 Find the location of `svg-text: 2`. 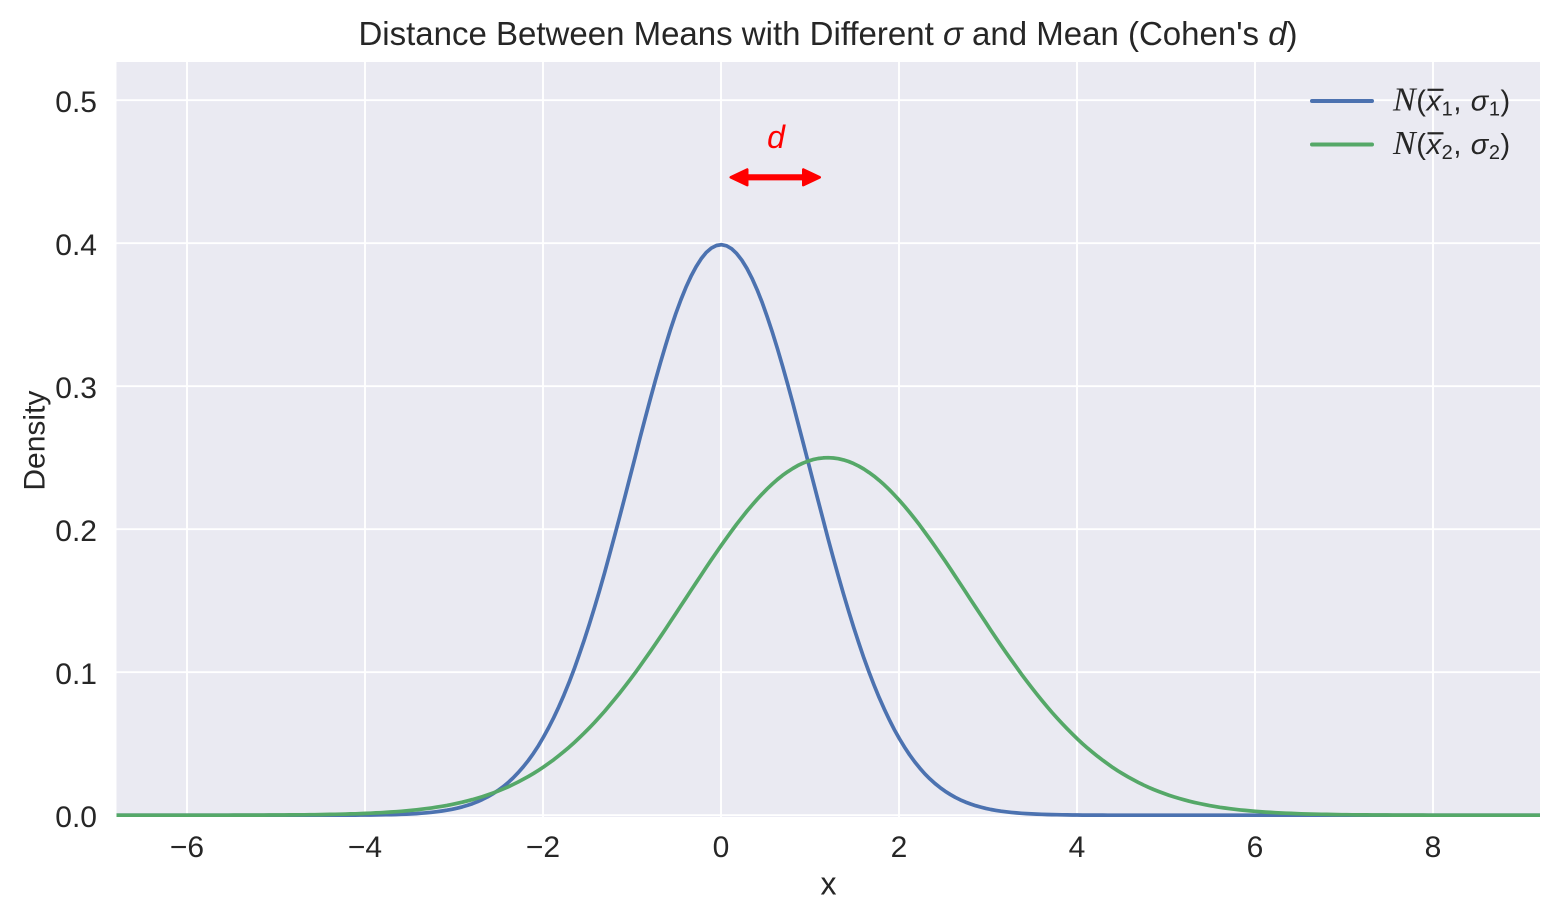

svg-text: 2 is located at coordinates (899, 847).